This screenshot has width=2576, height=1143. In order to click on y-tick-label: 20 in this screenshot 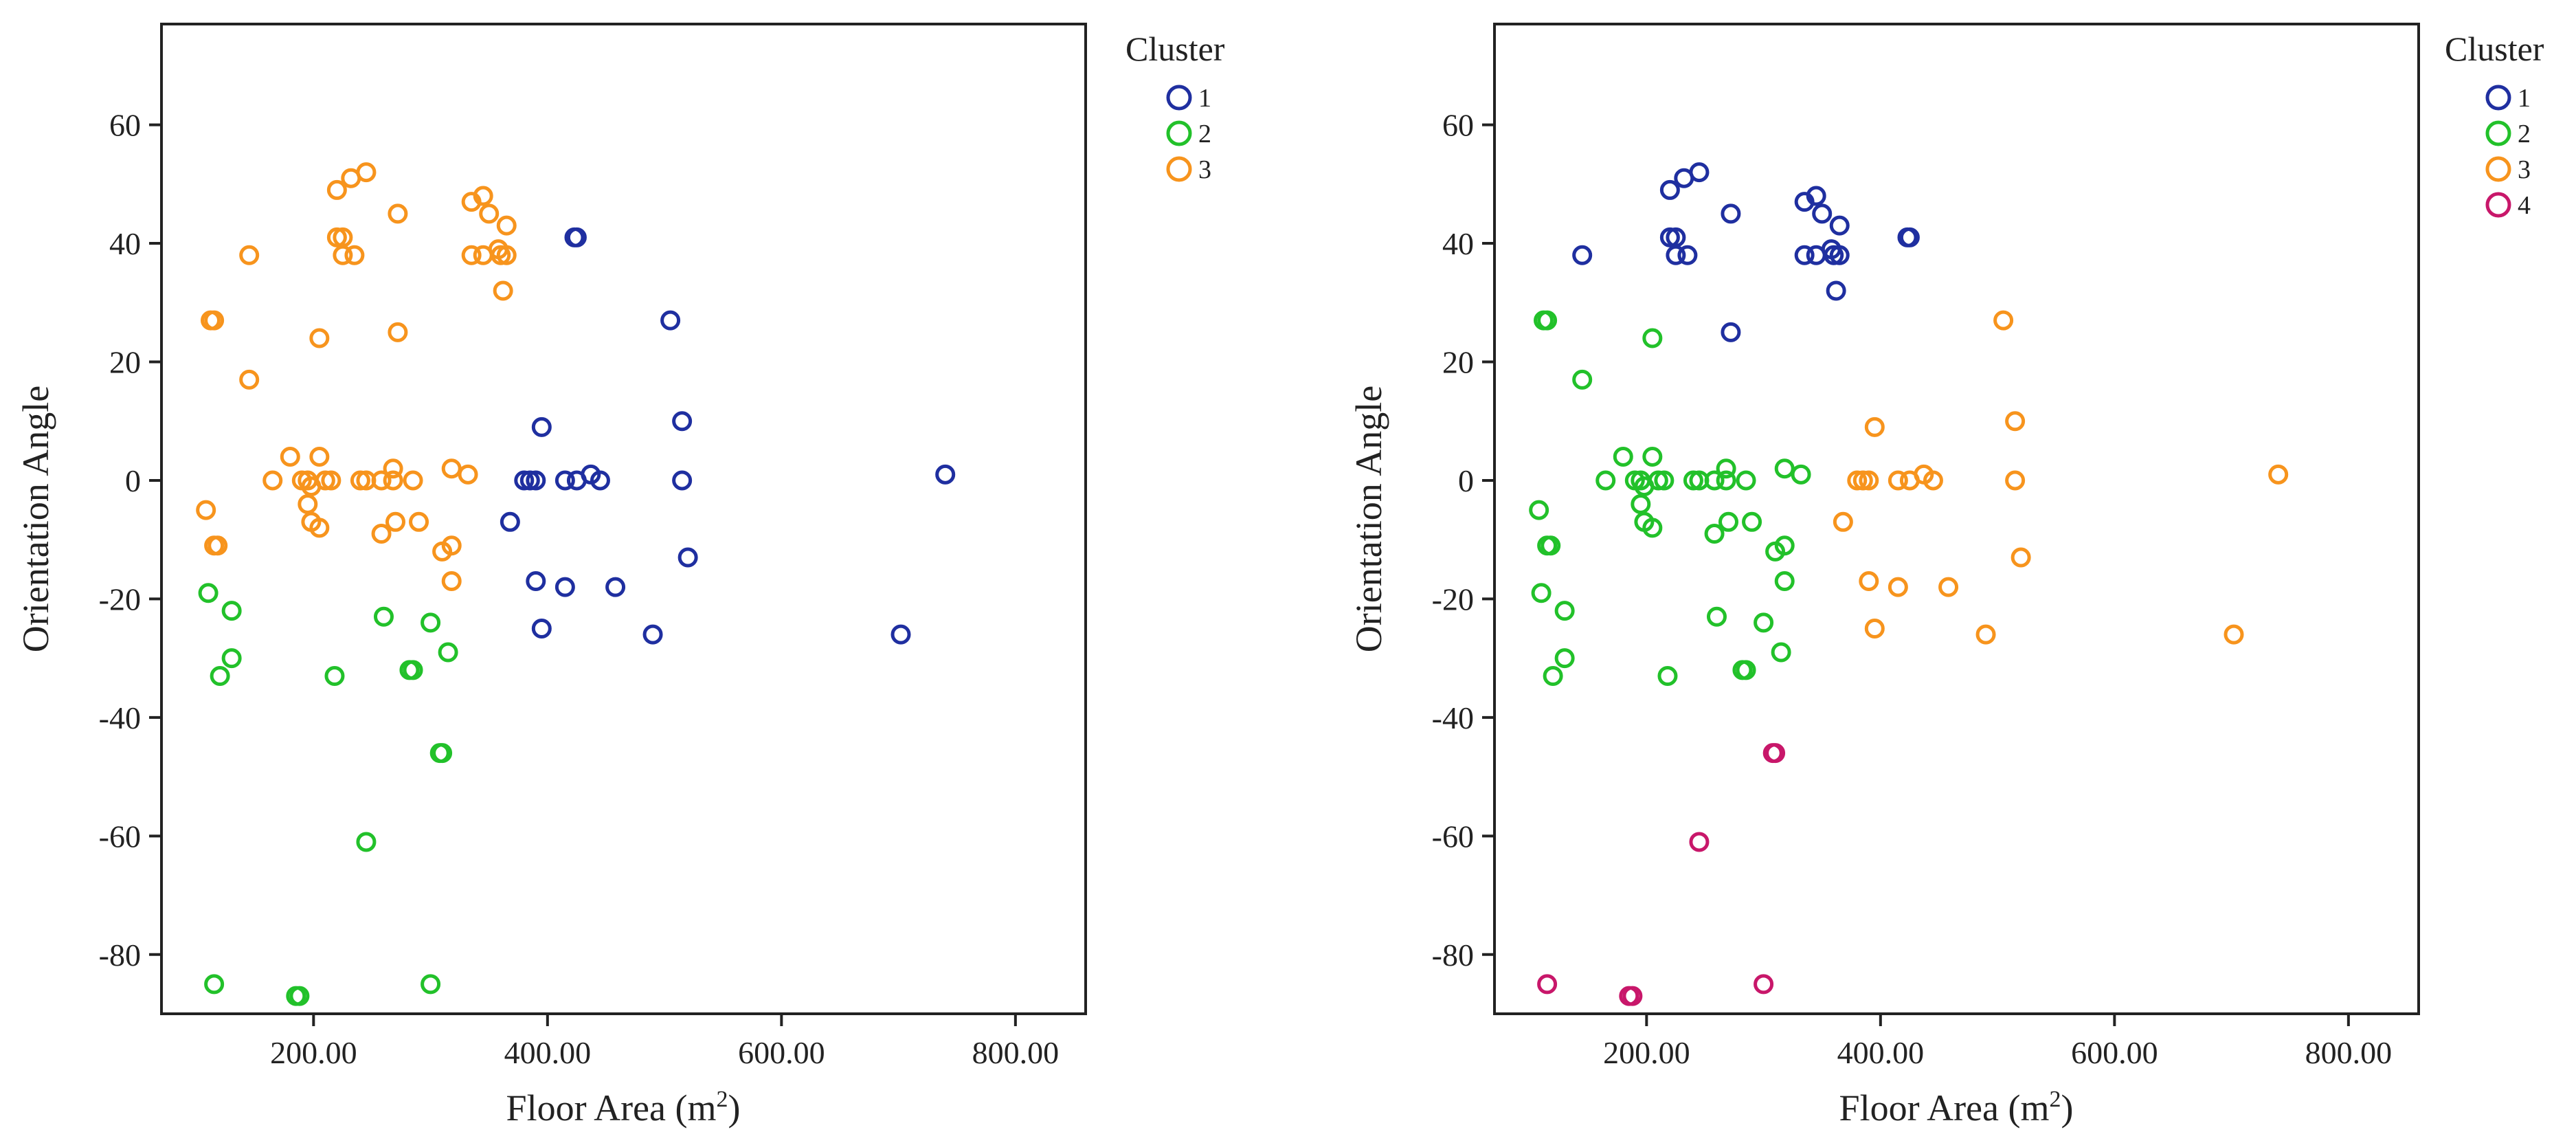, I will do `click(1458, 361)`.